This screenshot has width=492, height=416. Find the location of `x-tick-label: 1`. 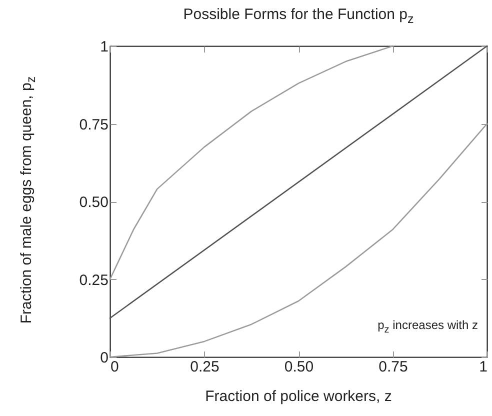

x-tick-label: 1 is located at coordinates (483, 367).